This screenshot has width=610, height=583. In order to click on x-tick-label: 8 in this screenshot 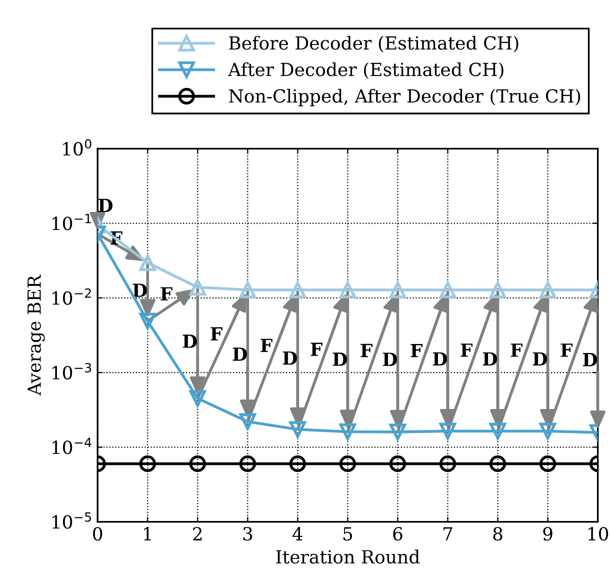, I will do `click(497, 533)`.